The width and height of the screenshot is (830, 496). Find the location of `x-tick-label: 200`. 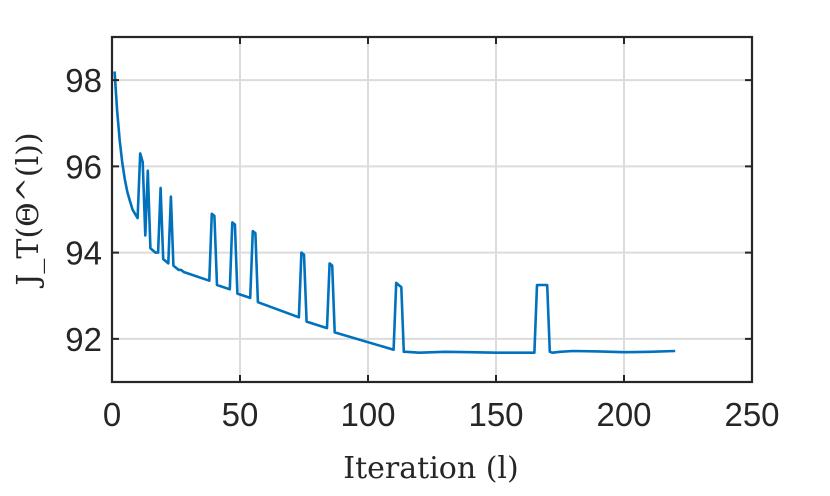

x-tick-label: 200 is located at coordinates (623, 414).